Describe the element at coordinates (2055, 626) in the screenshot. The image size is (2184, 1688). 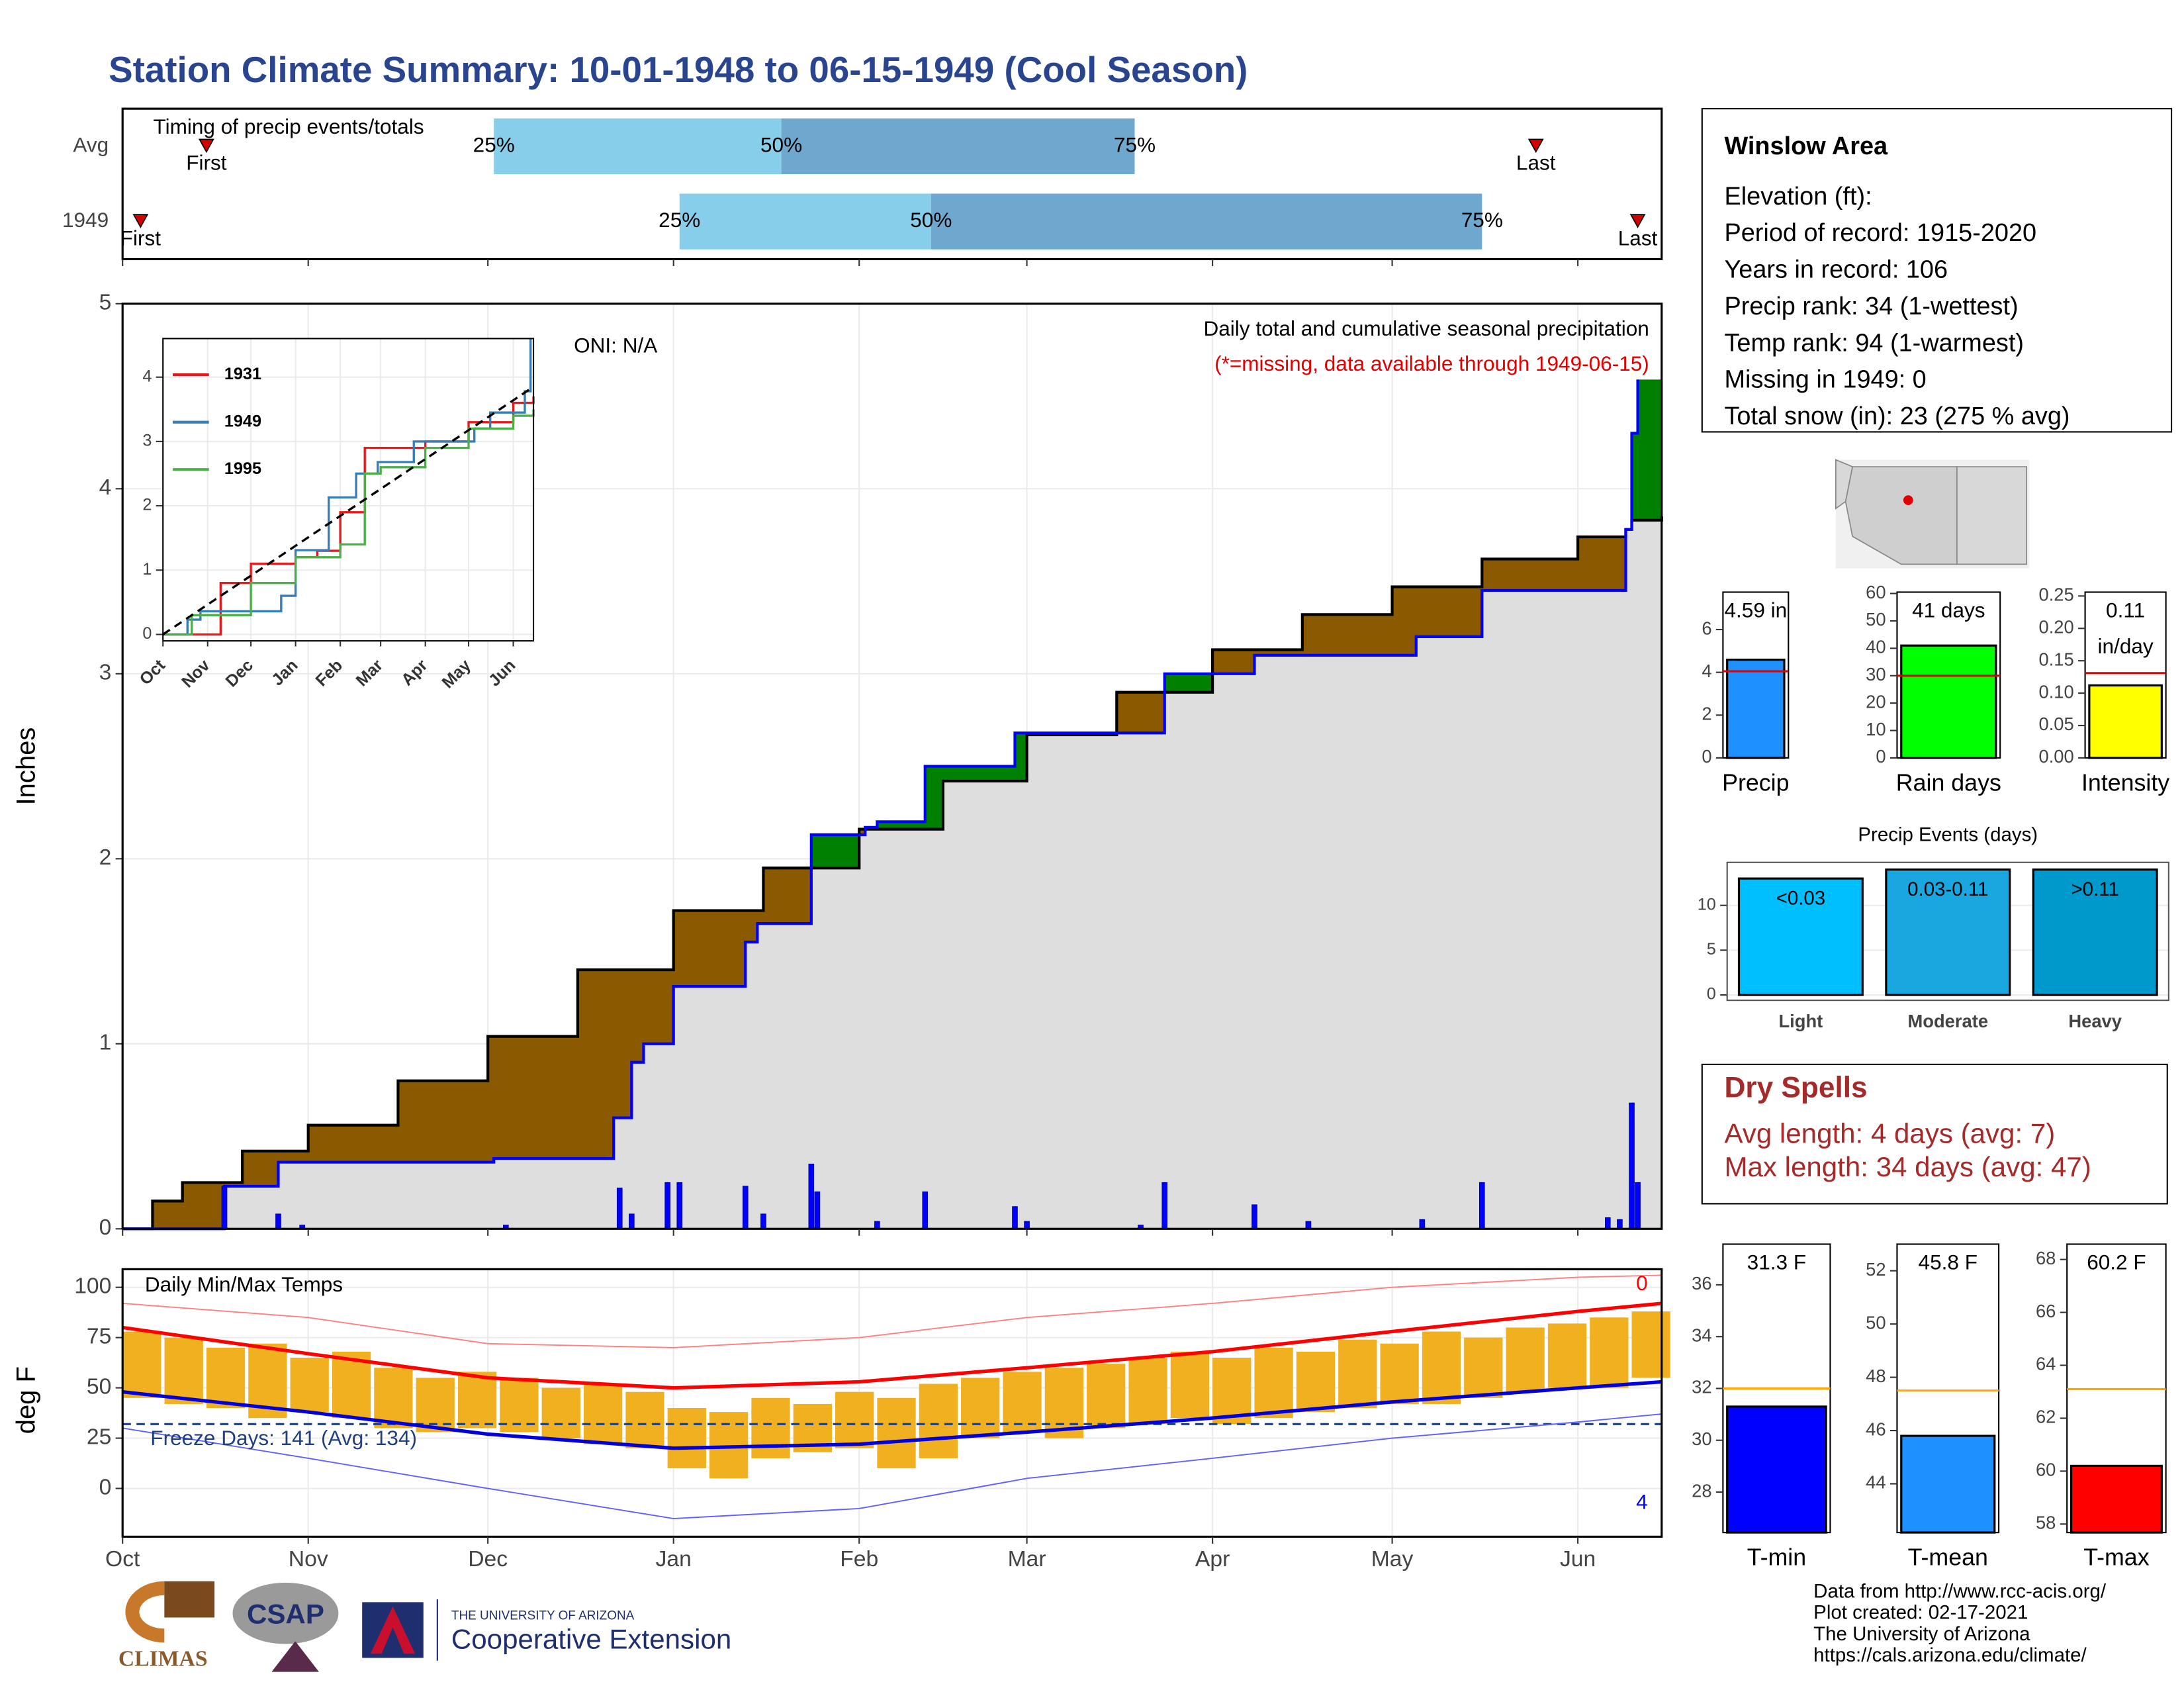
I see `y-tick-label: 0.20` at that location.